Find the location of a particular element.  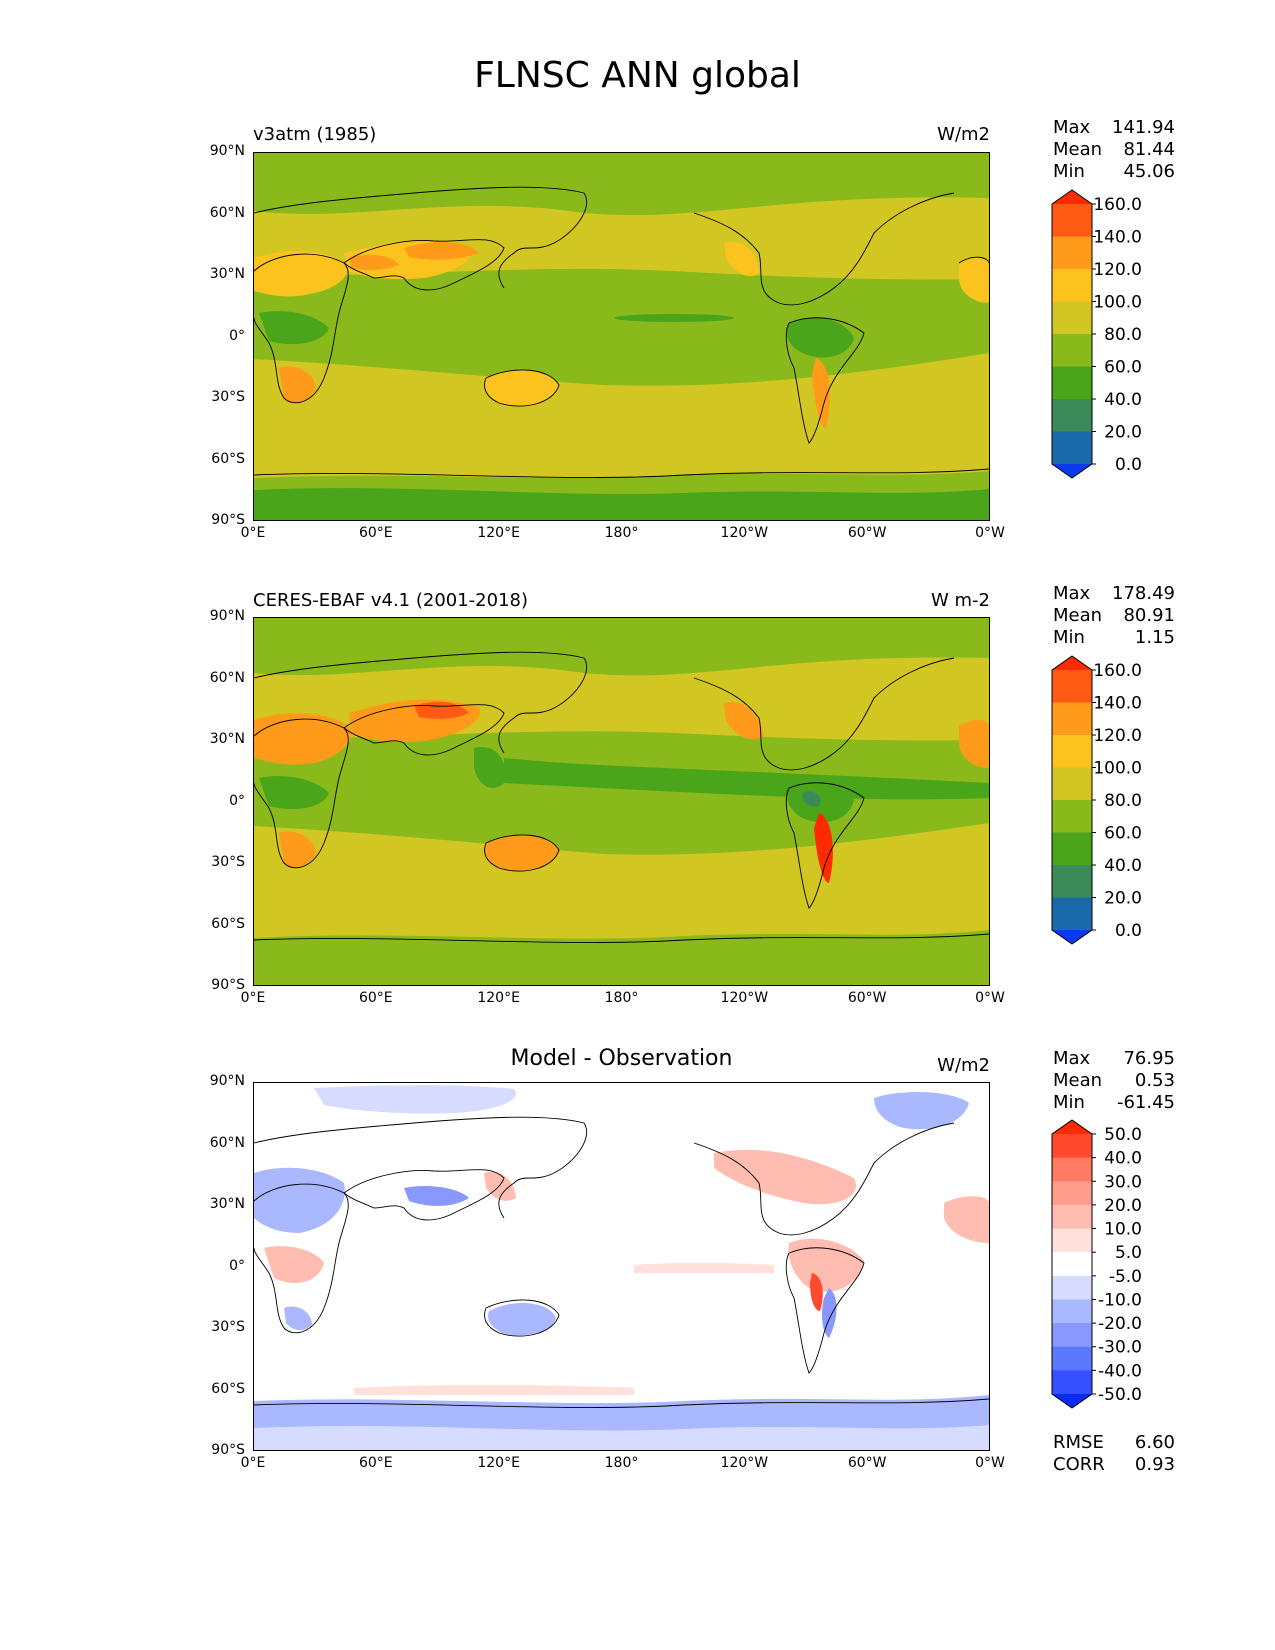

colorbar-label: 30.0 is located at coordinates (1123, 1182).